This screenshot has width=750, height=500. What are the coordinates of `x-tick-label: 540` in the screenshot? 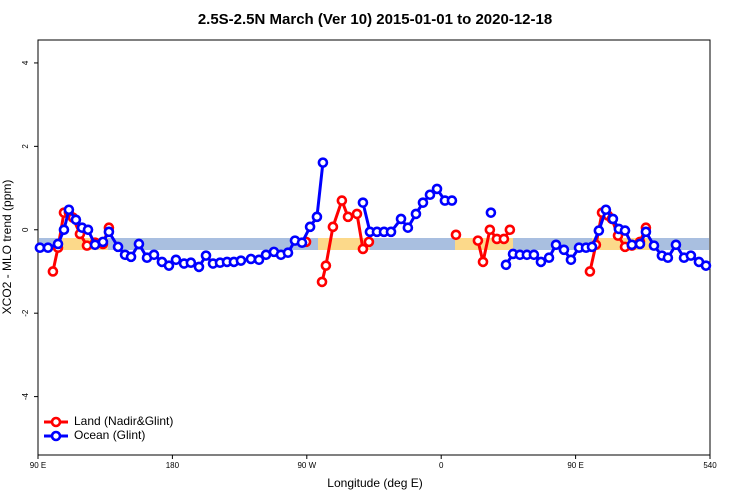 It's located at (710, 465).